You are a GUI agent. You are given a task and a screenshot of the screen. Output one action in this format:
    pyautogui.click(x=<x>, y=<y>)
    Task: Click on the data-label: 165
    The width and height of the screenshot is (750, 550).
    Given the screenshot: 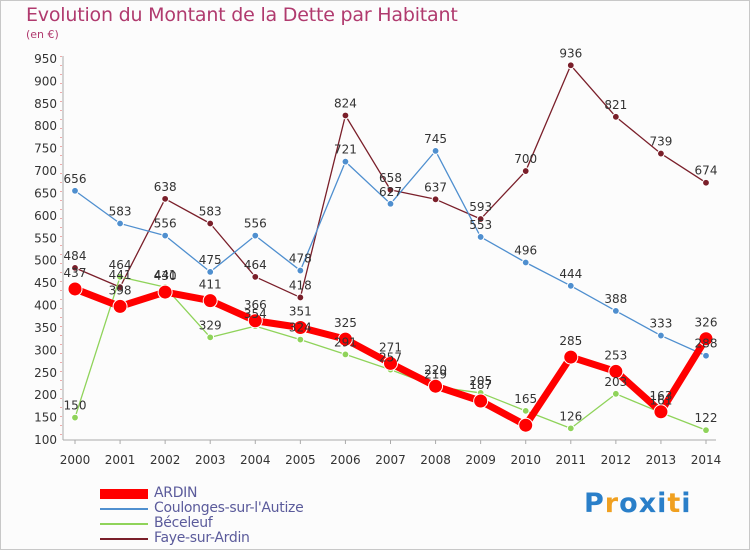 What is the action you would take?
    pyautogui.click(x=525, y=399)
    